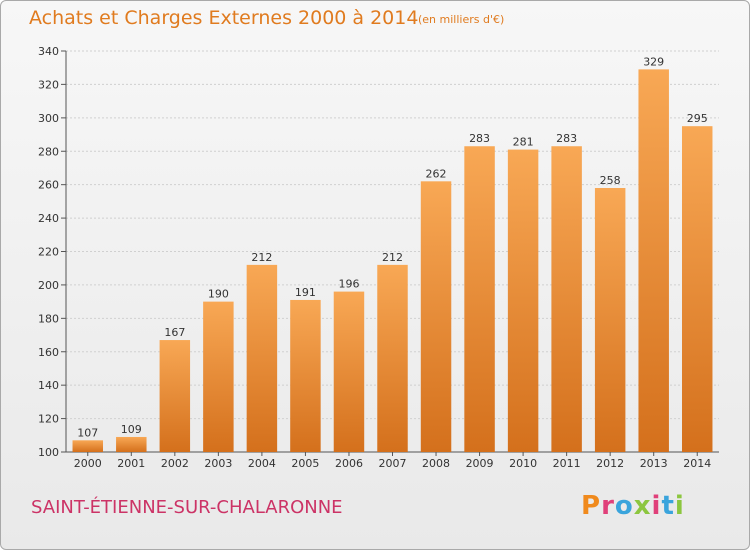 The image size is (750, 550). Describe the element at coordinates (218, 376) in the screenshot. I see `bar-2003` at that location.